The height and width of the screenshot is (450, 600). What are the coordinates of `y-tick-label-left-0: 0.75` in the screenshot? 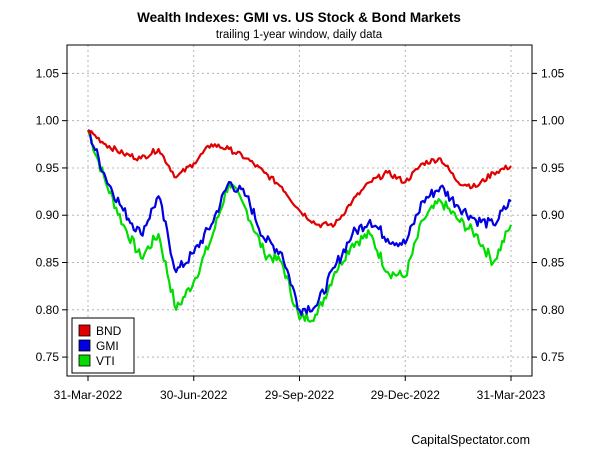 It's located at (48, 357).